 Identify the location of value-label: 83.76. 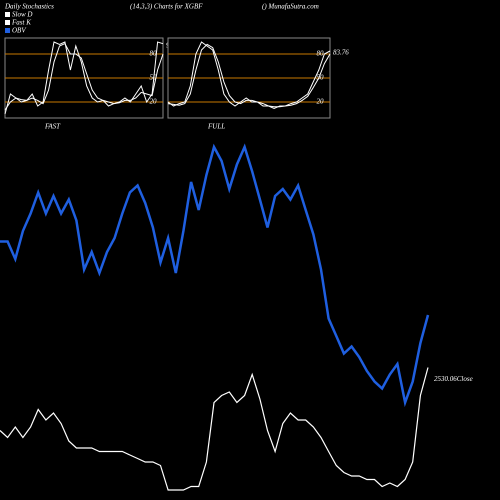
(341, 53).